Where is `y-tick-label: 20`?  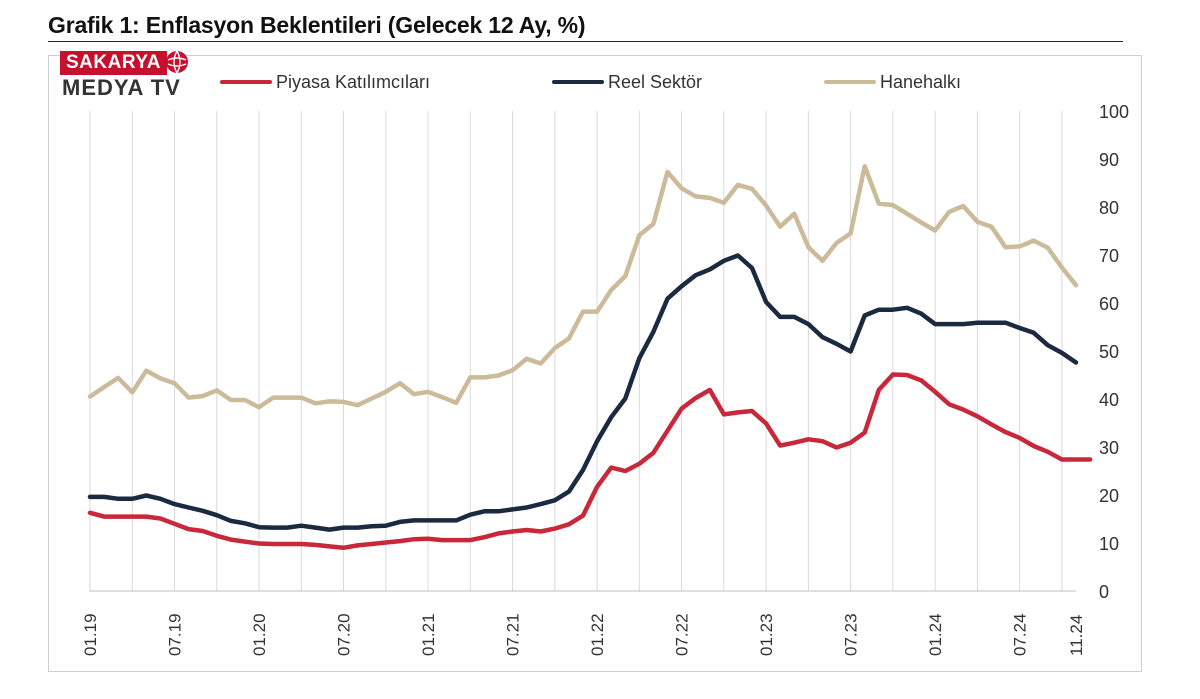
y-tick-label: 20 is located at coordinates (1109, 496).